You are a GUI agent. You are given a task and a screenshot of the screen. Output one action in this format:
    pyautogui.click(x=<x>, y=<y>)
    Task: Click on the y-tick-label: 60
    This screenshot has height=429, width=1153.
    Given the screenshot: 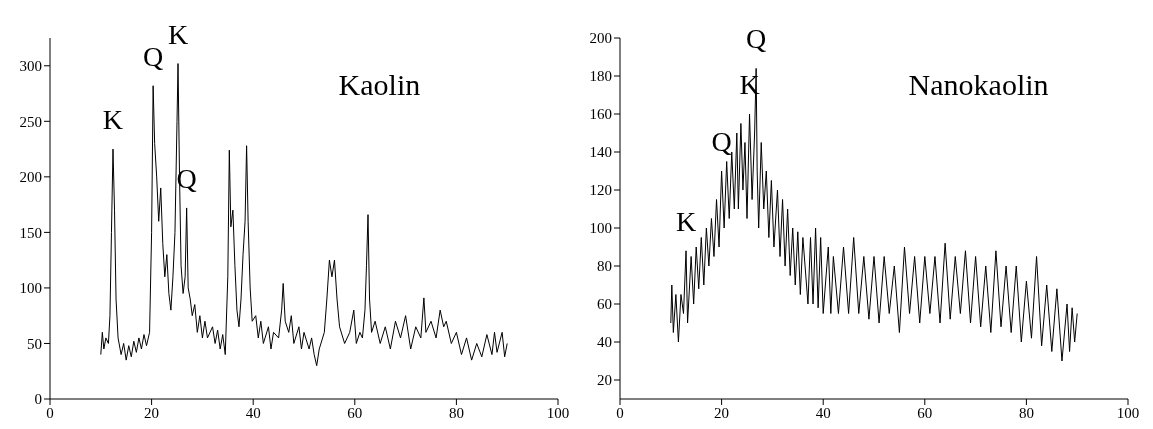 What is the action you would take?
    pyautogui.click(x=604, y=304)
    